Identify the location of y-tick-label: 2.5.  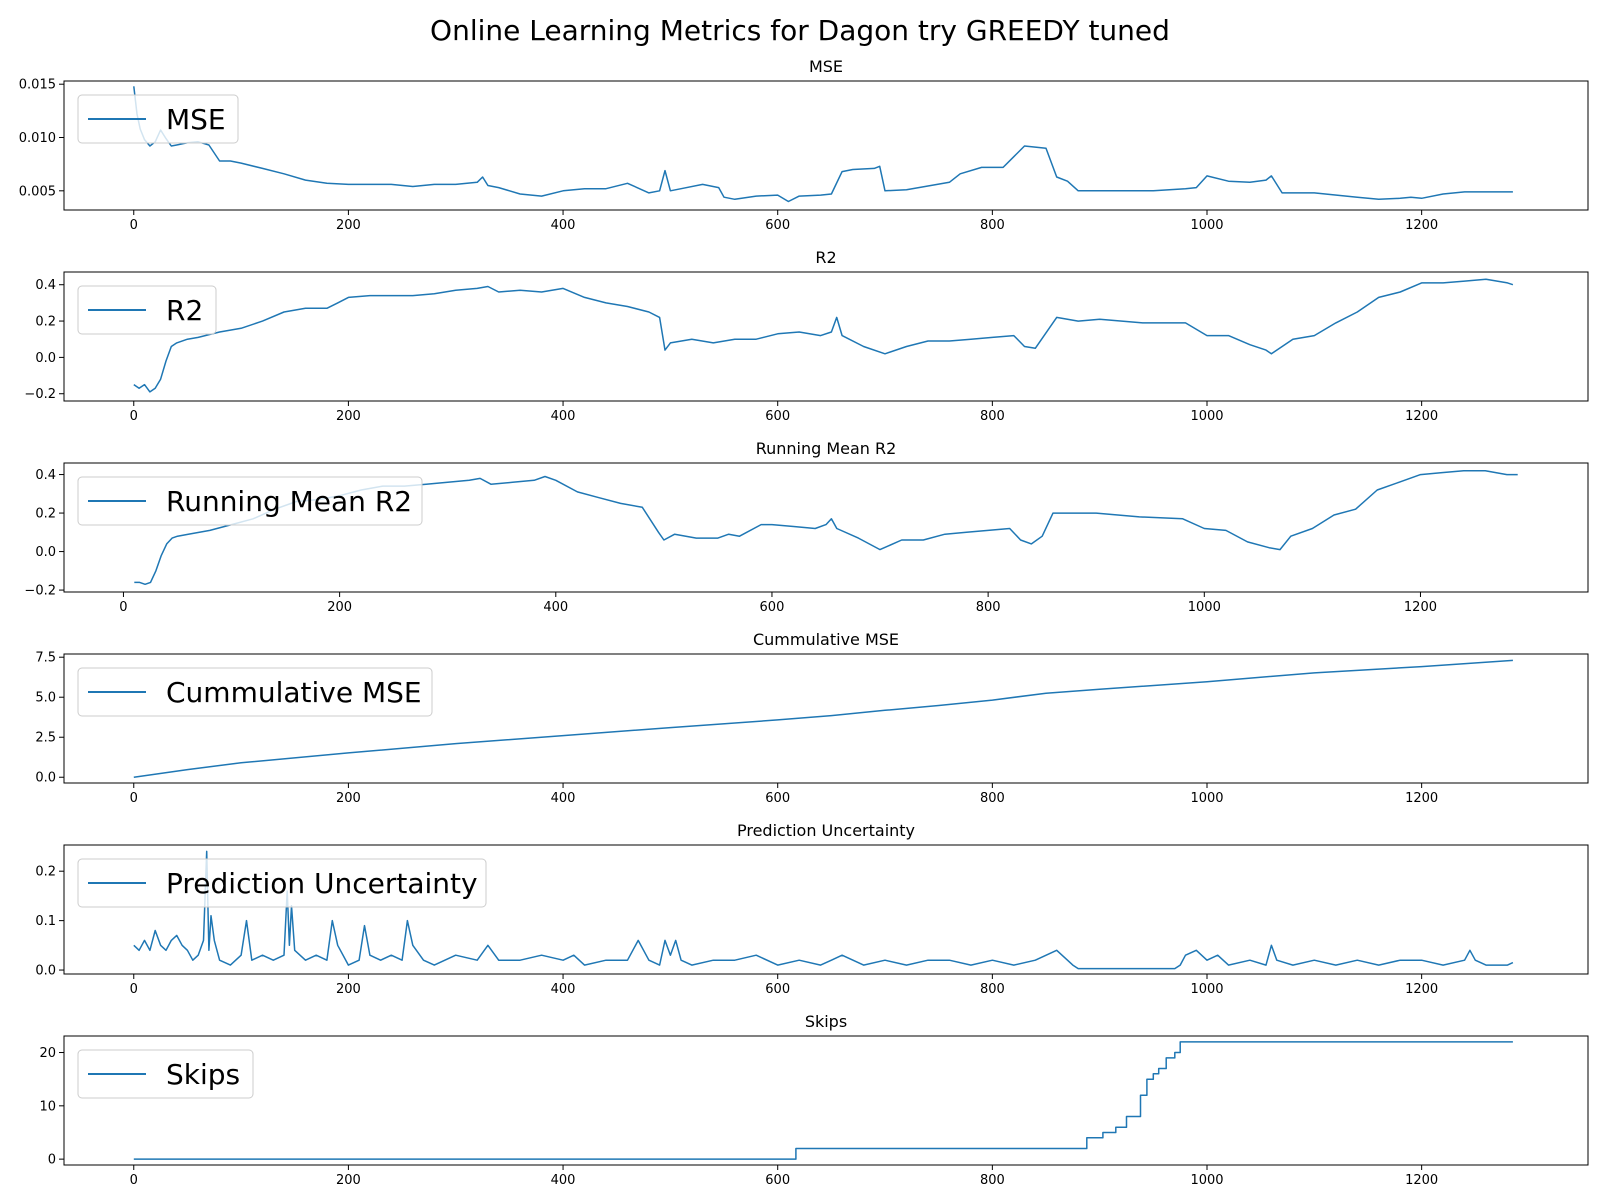
(45, 738).